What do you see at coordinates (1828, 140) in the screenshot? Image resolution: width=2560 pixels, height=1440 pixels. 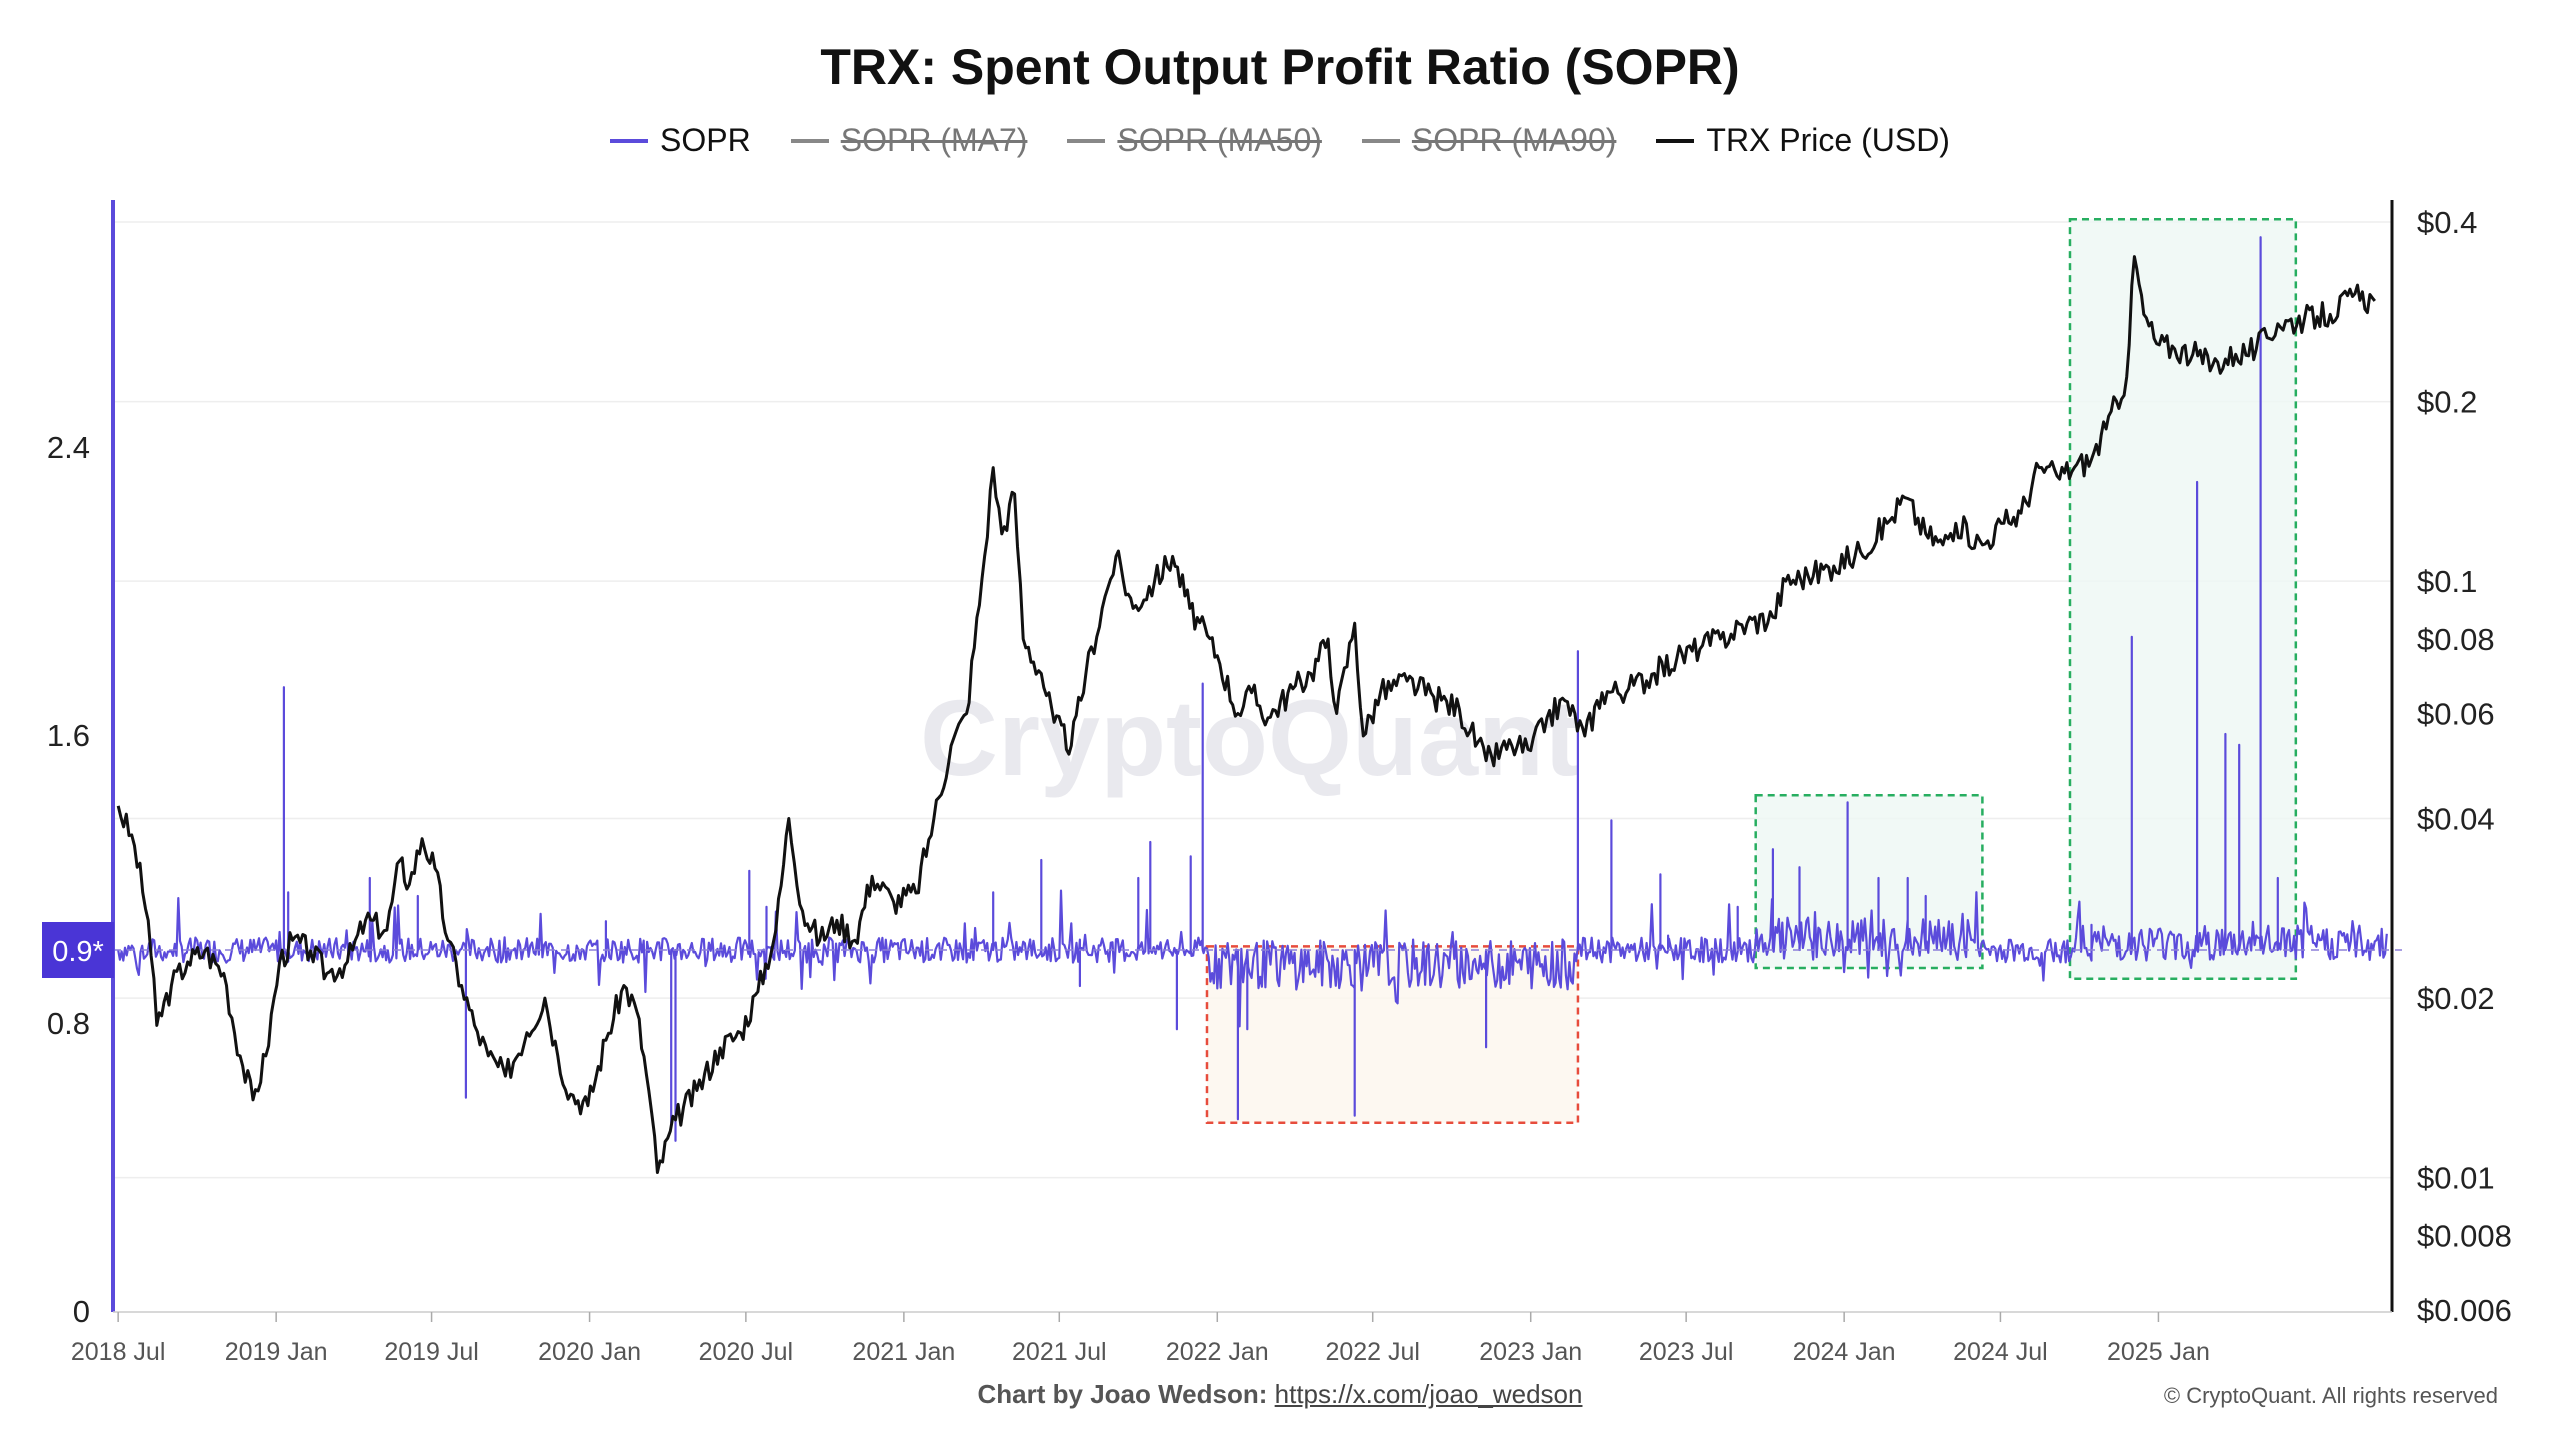 I see `legend-label: TRX Price (USD)` at bounding box center [1828, 140].